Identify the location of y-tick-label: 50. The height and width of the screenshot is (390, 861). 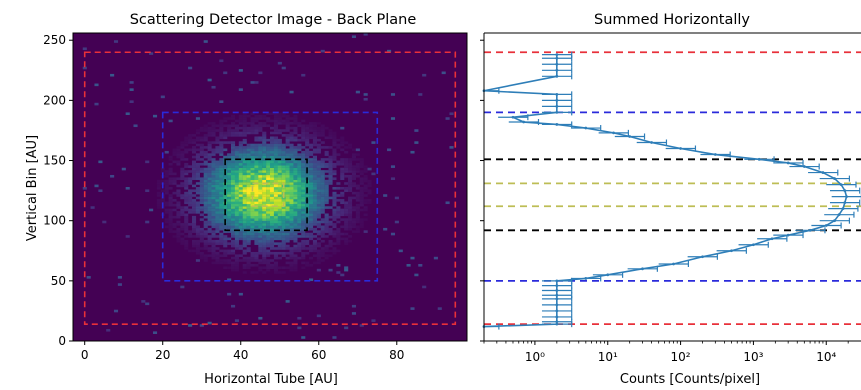
(58, 281).